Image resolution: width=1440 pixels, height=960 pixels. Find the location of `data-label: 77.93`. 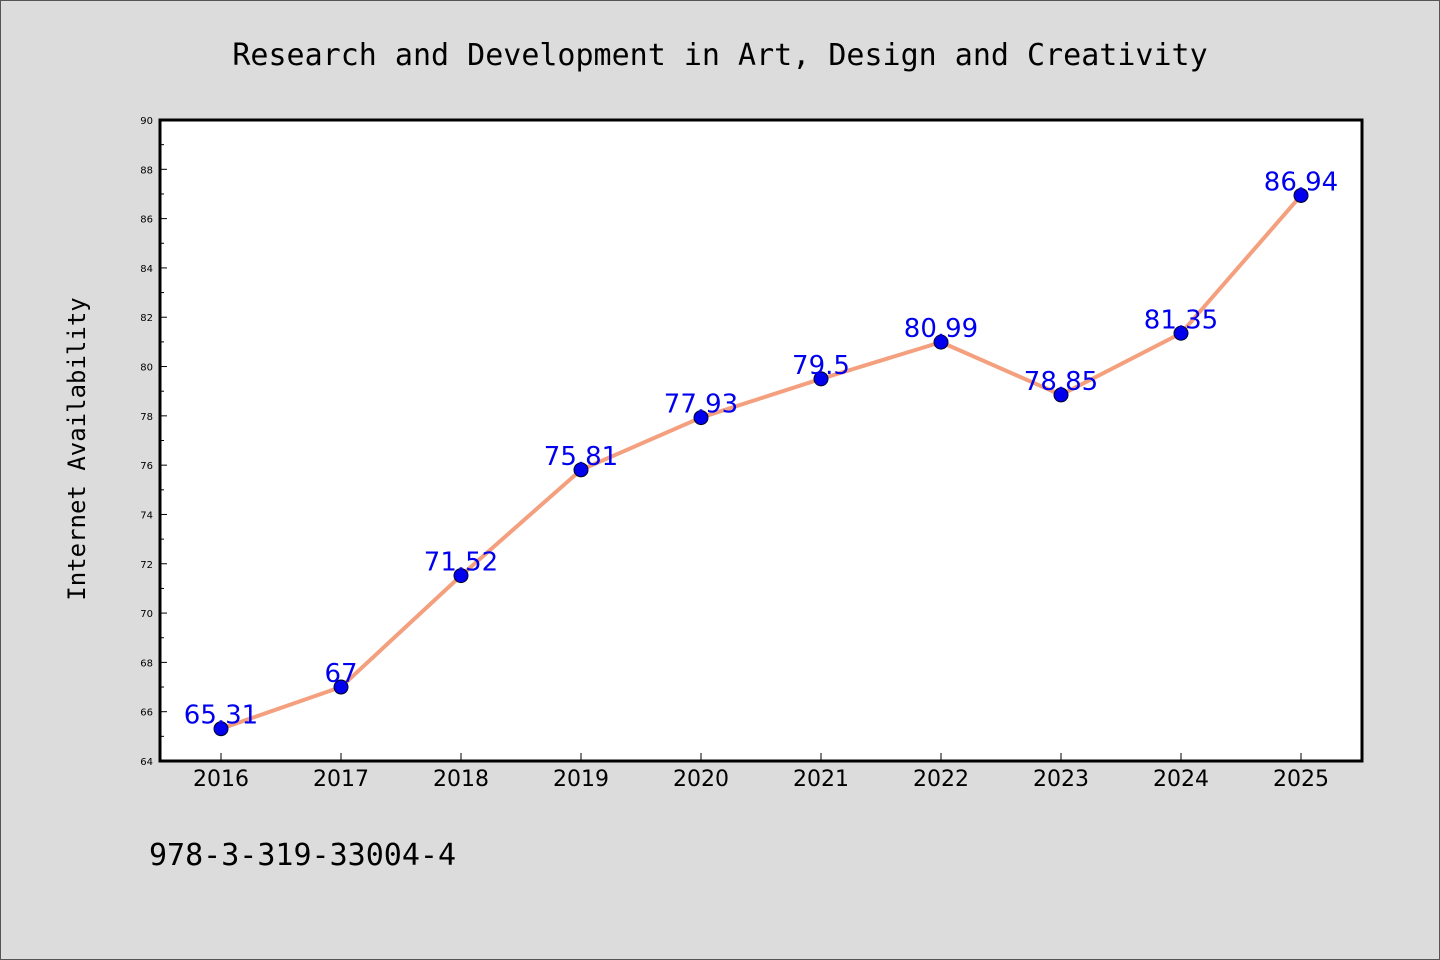

data-label: 77.93 is located at coordinates (701, 405).